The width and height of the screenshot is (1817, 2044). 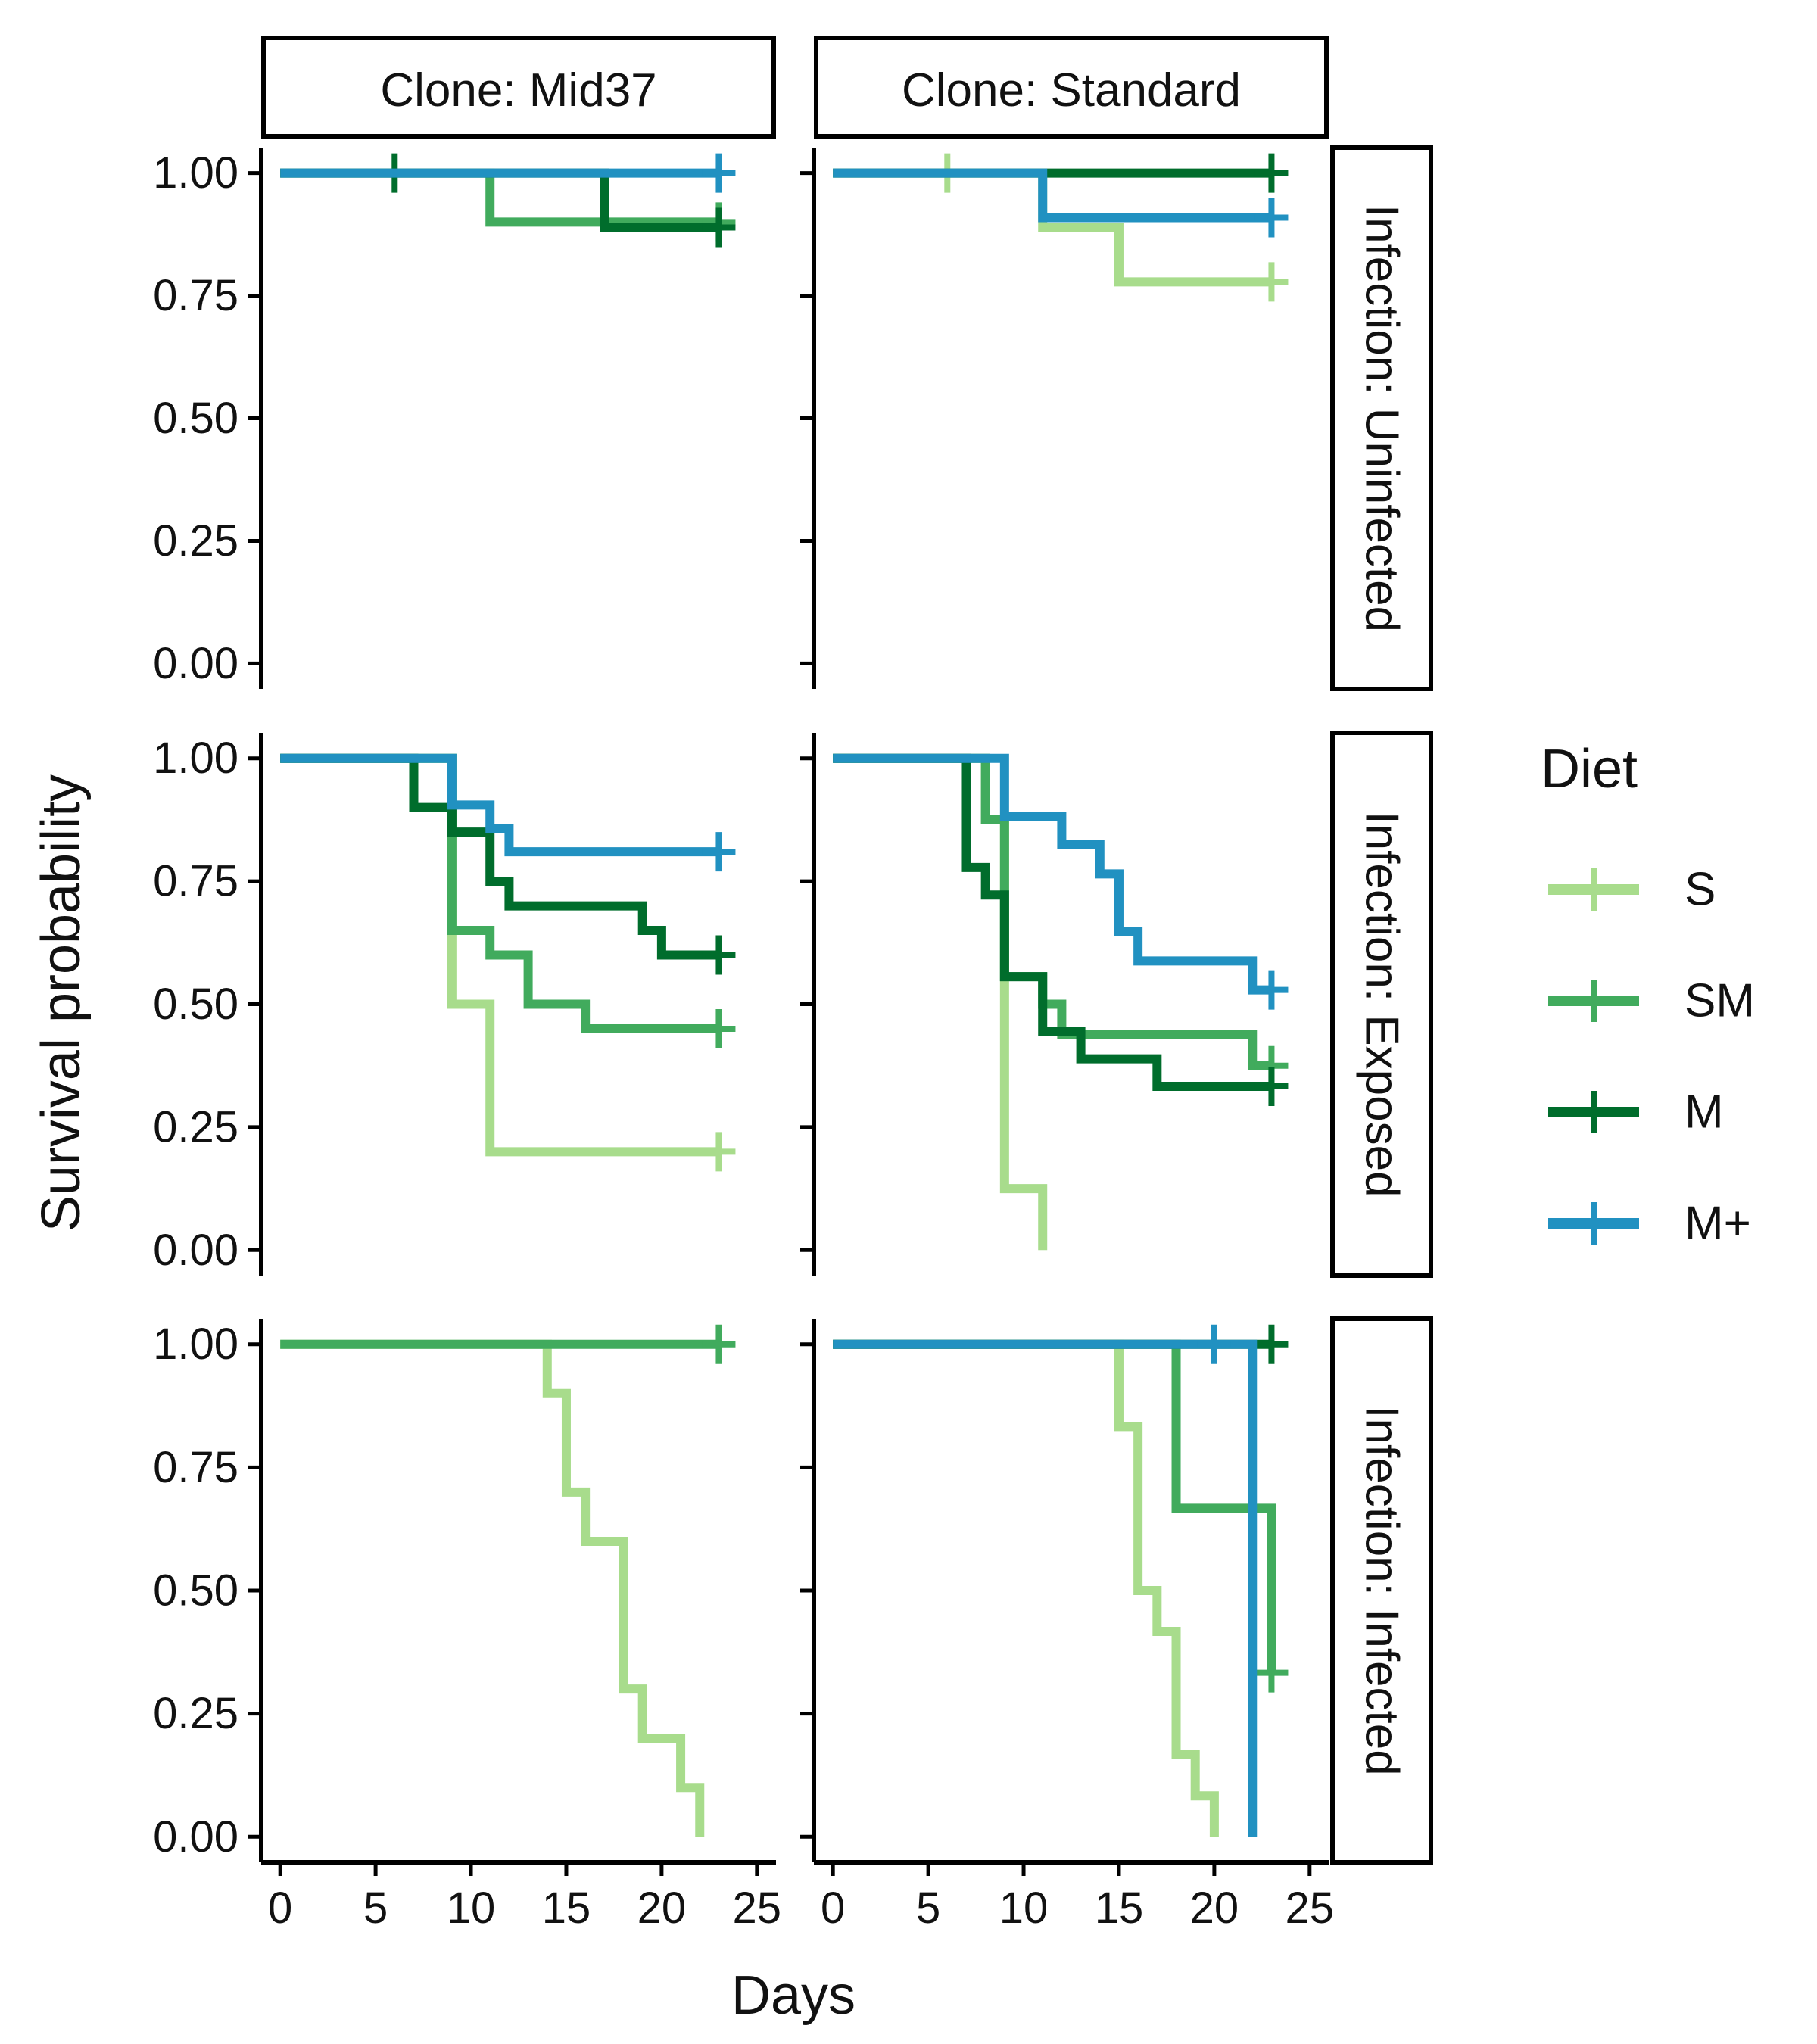 I want to click on row-strip-label: Infection: Infected, so click(x=1382, y=1590).